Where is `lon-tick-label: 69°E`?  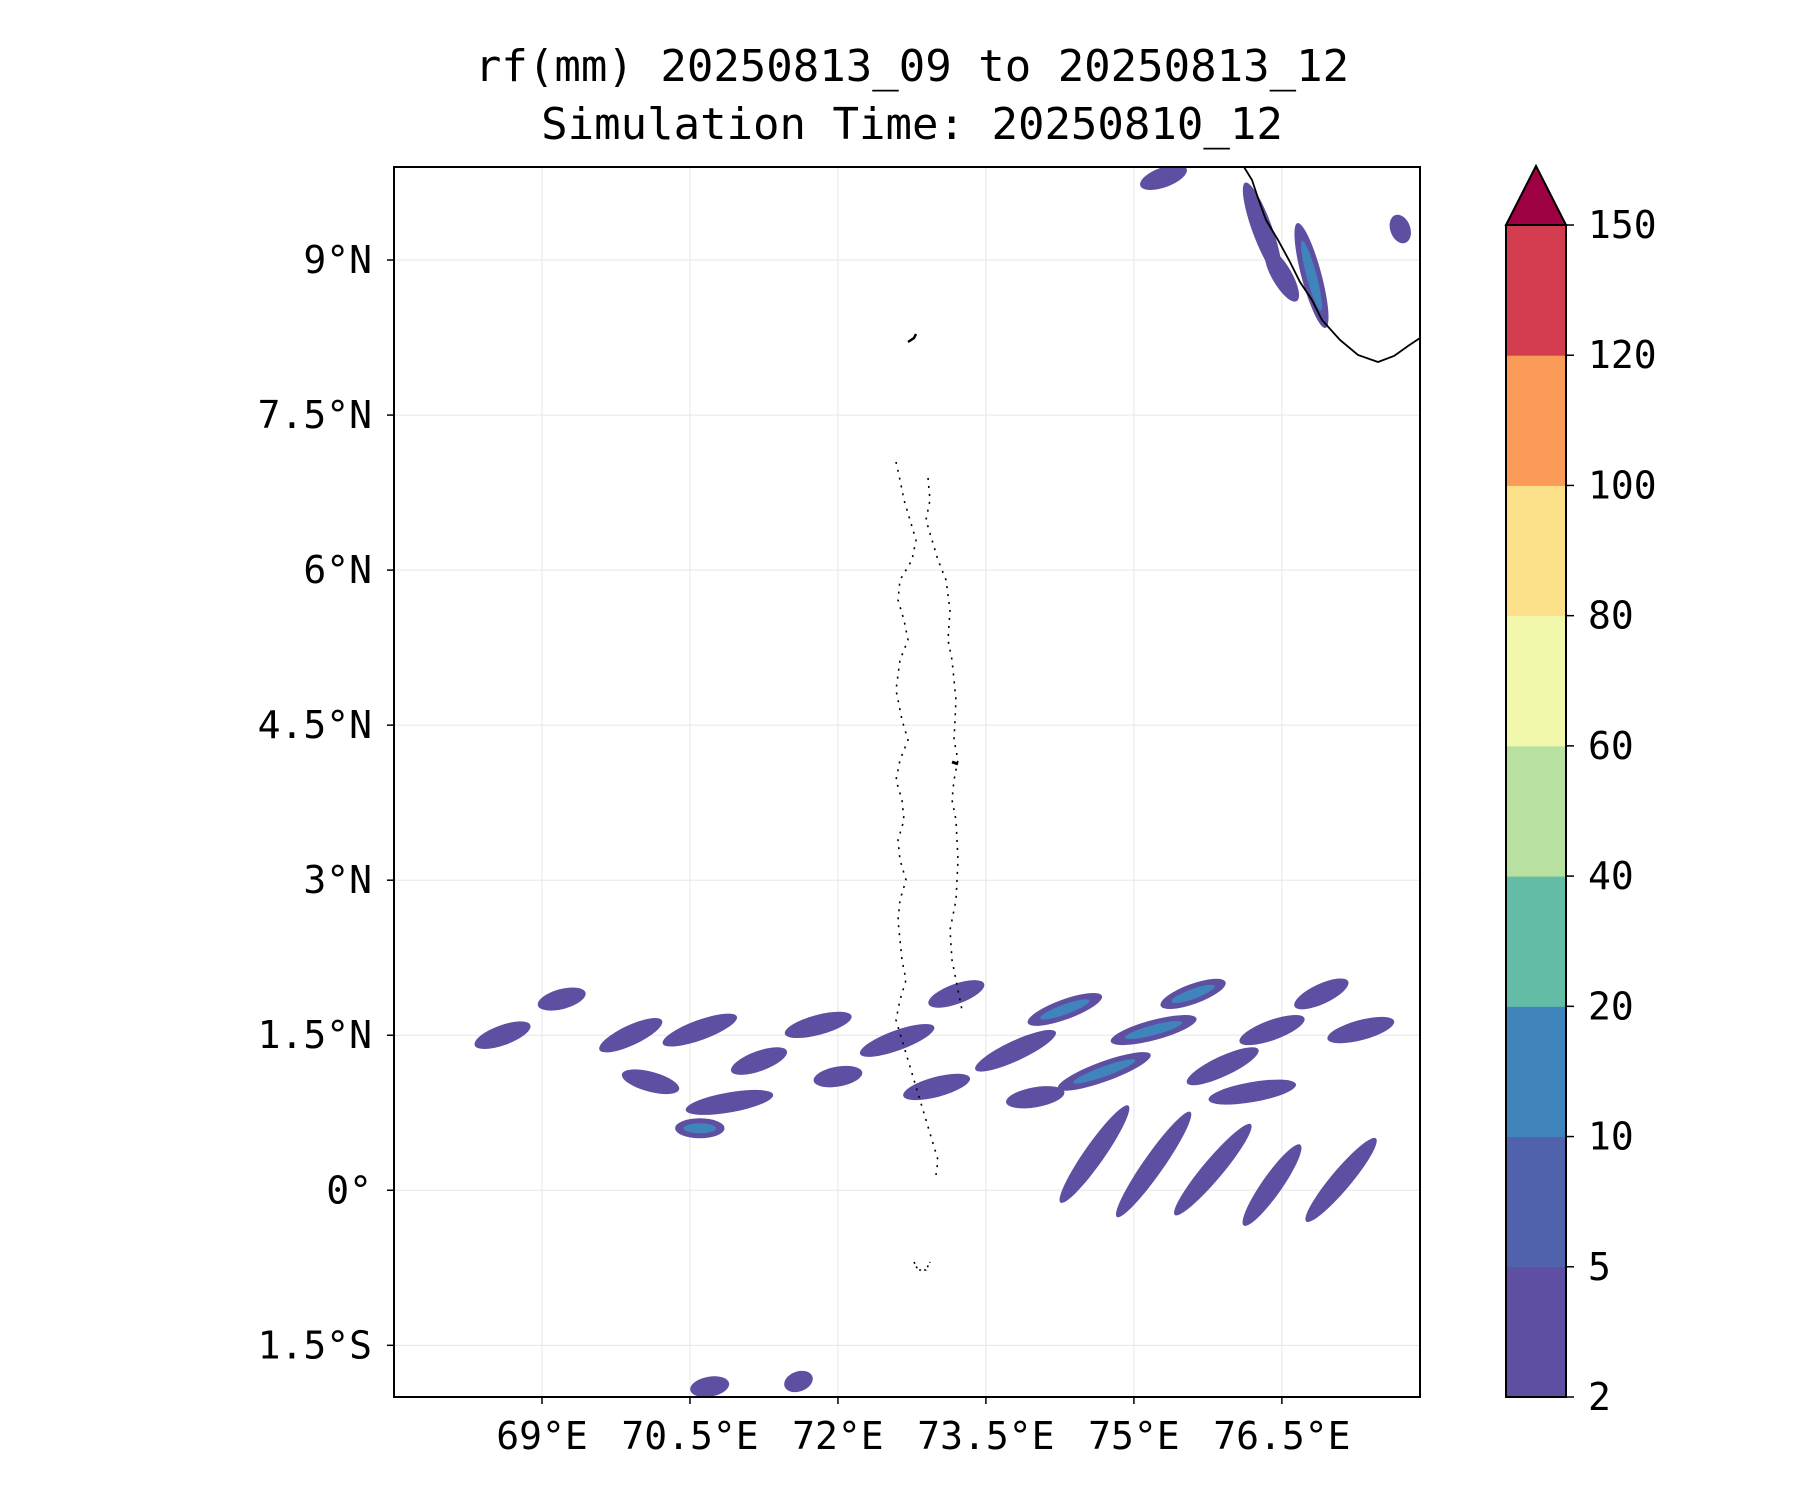 lon-tick-label: 69°E is located at coordinates (542, 1436).